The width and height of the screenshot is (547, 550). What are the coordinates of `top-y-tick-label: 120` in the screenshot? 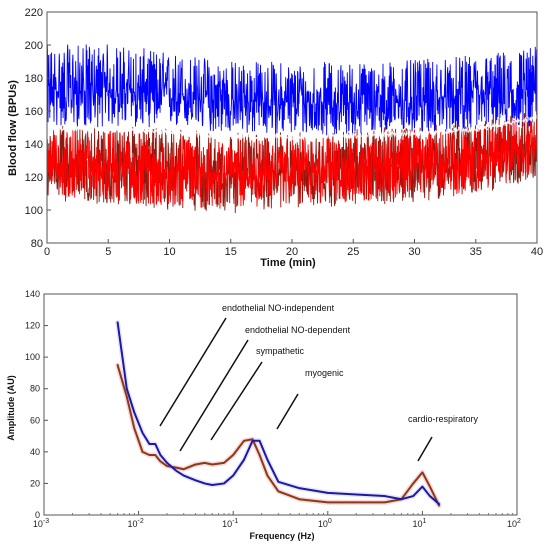 It's located at (34, 178).